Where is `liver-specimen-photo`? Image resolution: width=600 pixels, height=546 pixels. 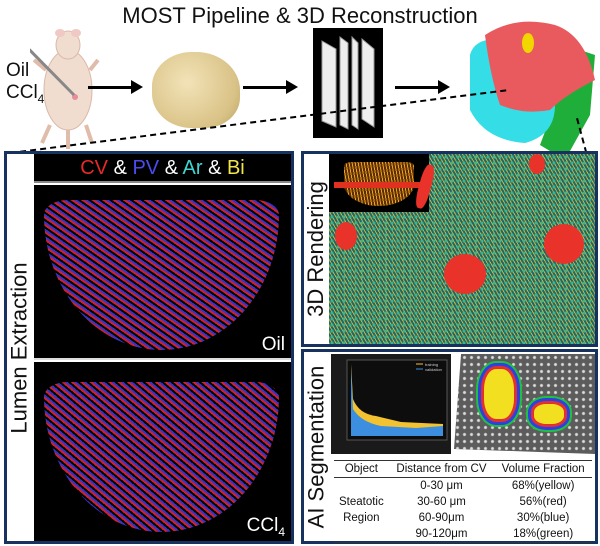
liver-specimen-photo is located at coordinates (196, 90).